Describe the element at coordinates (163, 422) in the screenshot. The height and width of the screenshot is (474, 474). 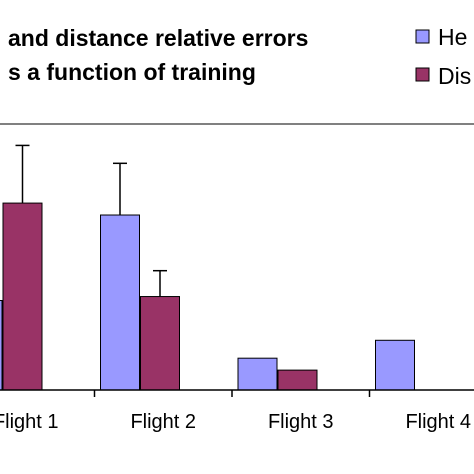
I see `x-tick-label-flight-2: Flight 2` at that location.